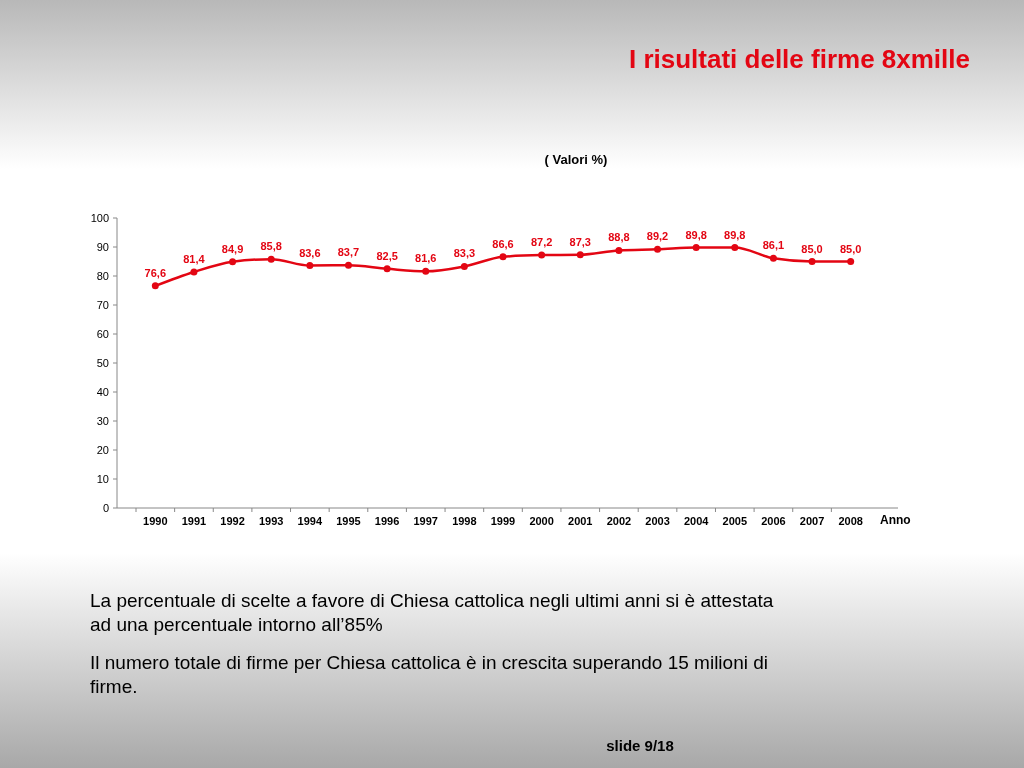 This screenshot has height=768, width=1024. What do you see at coordinates (310, 252) in the screenshot?
I see `data-label: 83,6` at bounding box center [310, 252].